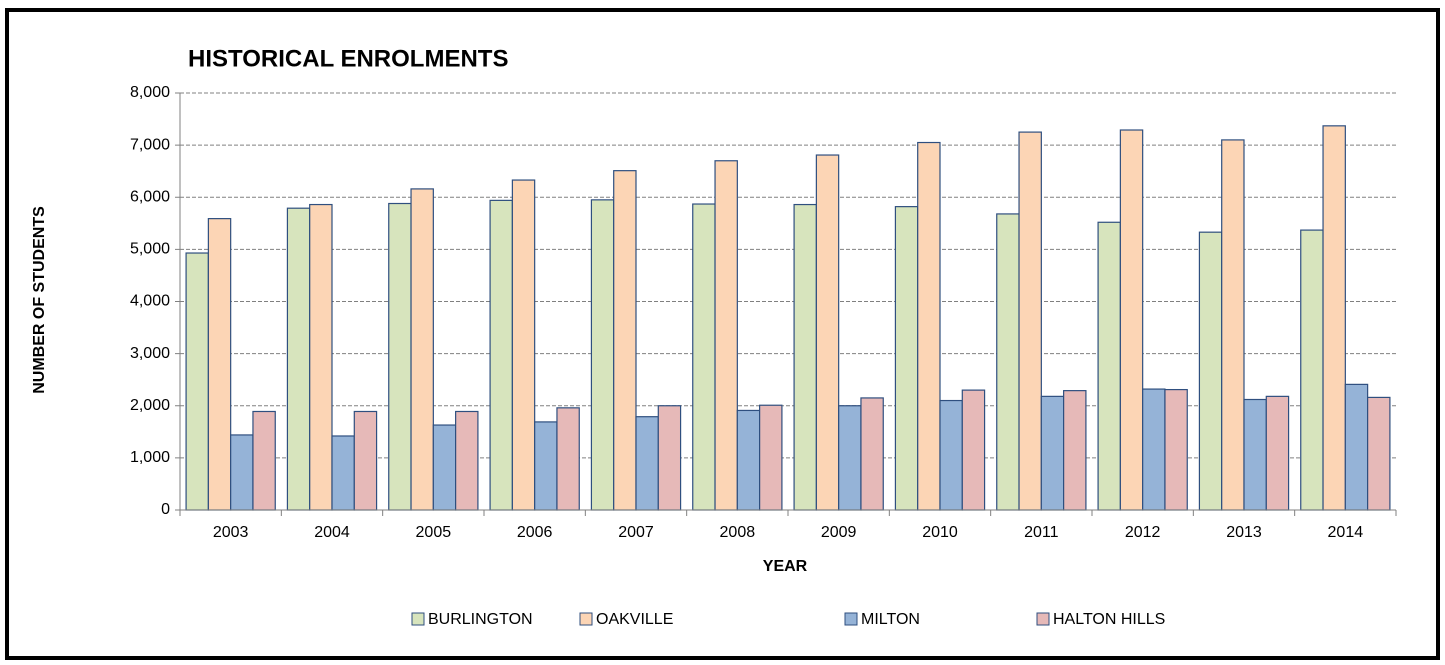  I want to click on x-tick-label: 2003, so click(231, 532).